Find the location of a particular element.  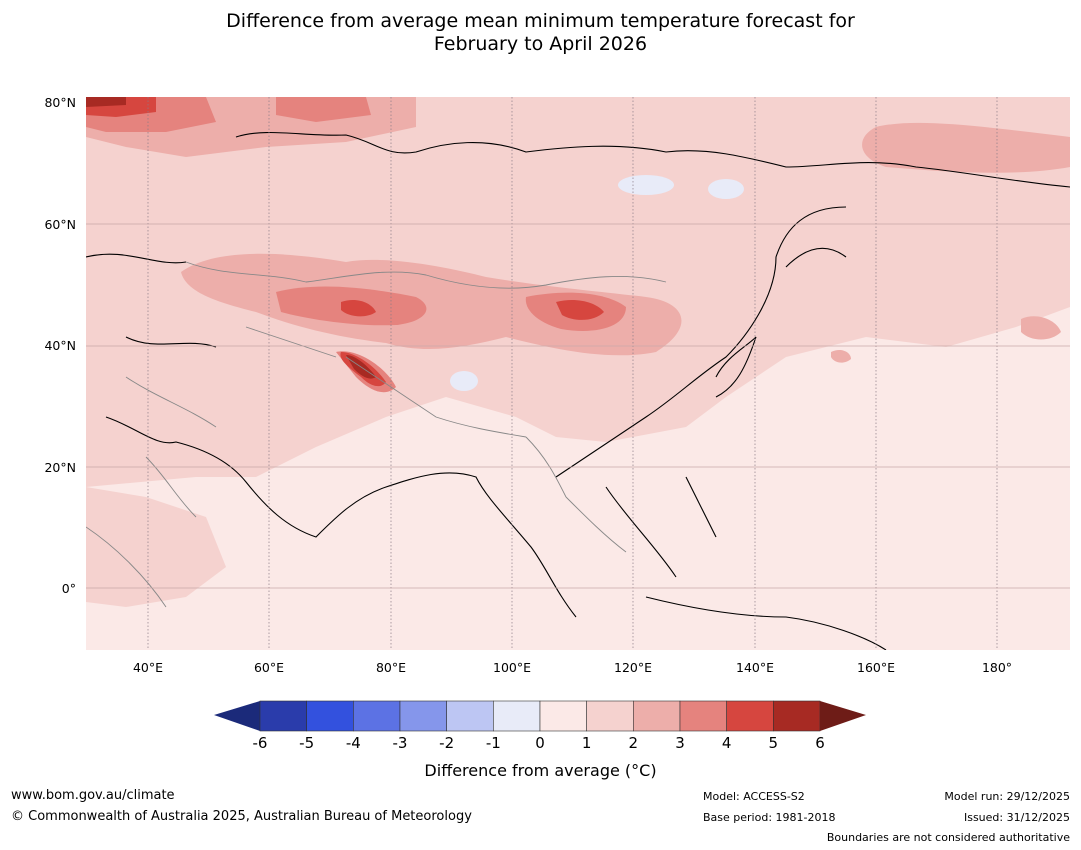

map-title-line-2: February to April 2026 is located at coordinates (540, 44).